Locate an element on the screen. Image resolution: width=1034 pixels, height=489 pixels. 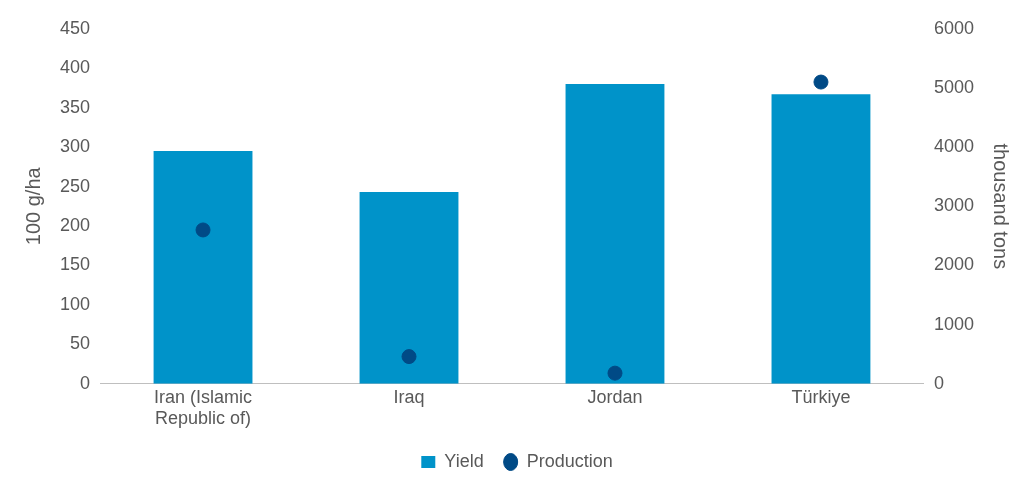
x-tick-label: Iraq is located at coordinates (409, 396).